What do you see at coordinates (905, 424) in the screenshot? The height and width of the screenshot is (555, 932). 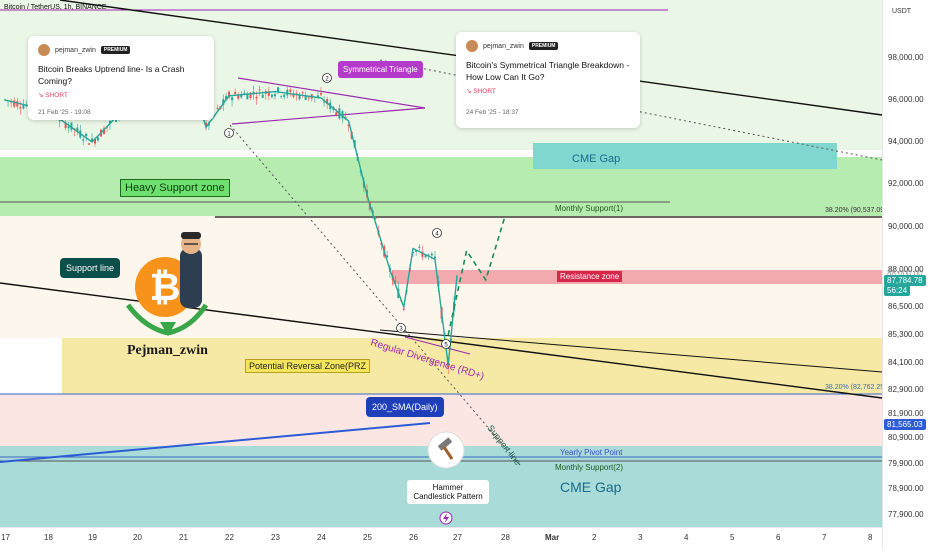 I see `sma-price-tag: 81,565.03` at bounding box center [905, 424].